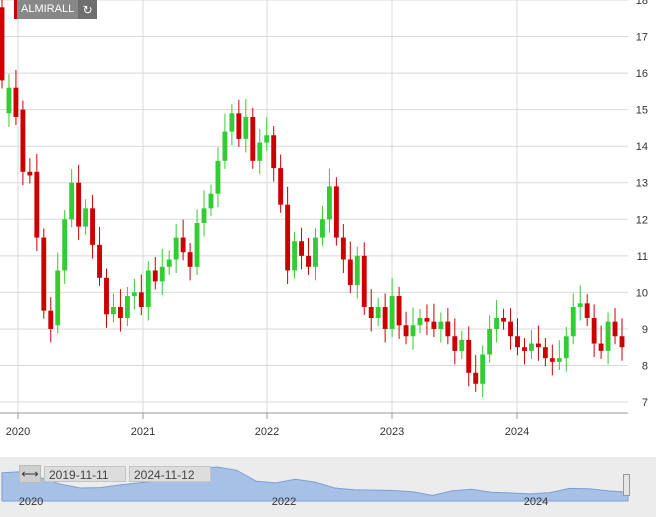  I want to click on navigator: 2020 2022 2024 ⟷ 2019-11-11 2024-11-12, so click(328, 487).